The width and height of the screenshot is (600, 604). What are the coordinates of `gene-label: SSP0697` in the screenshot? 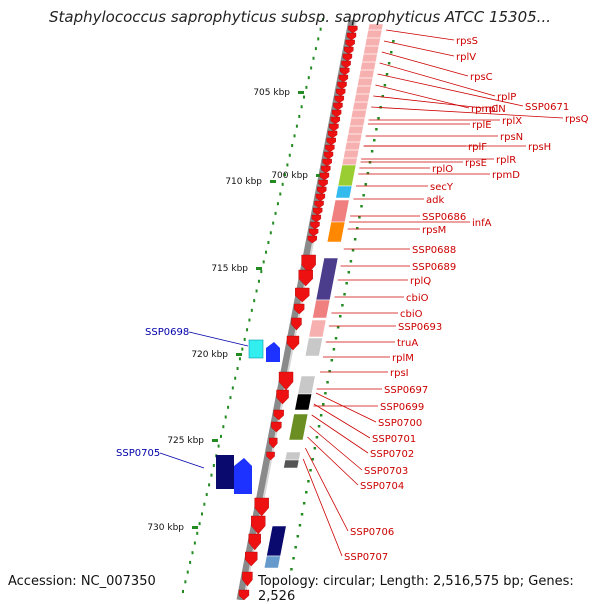 It's located at (406, 390).